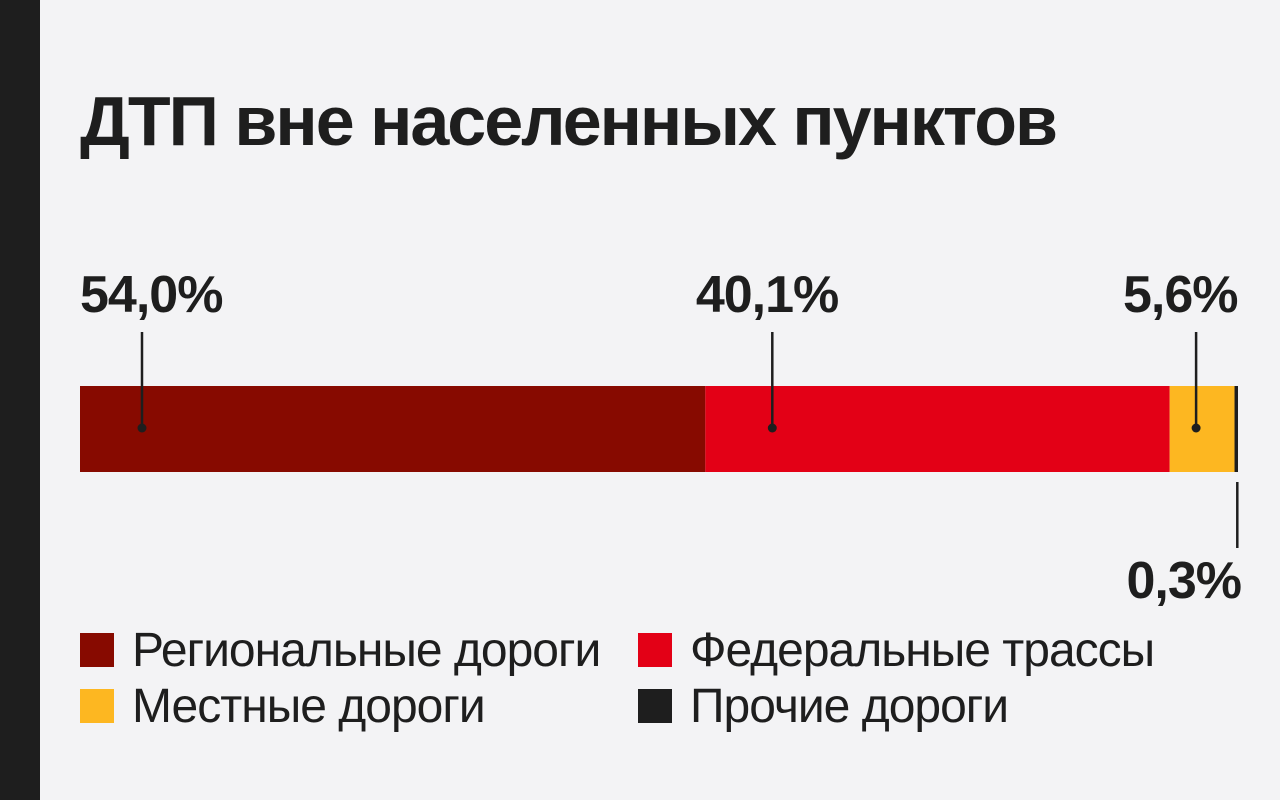 The width and height of the screenshot is (1280, 800). I want to click on value-label-regional: 54,0%, so click(151, 295).